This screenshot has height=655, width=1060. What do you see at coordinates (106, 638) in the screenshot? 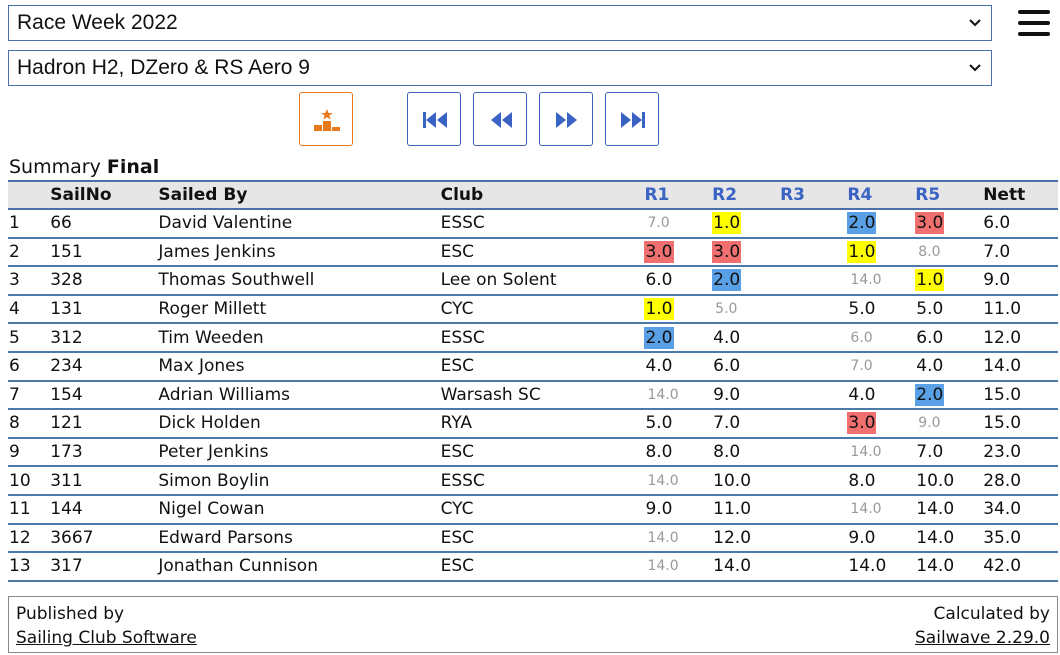
I see `sailing-club-software-link: Sailing Club Software` at bounding box center [106, 638].